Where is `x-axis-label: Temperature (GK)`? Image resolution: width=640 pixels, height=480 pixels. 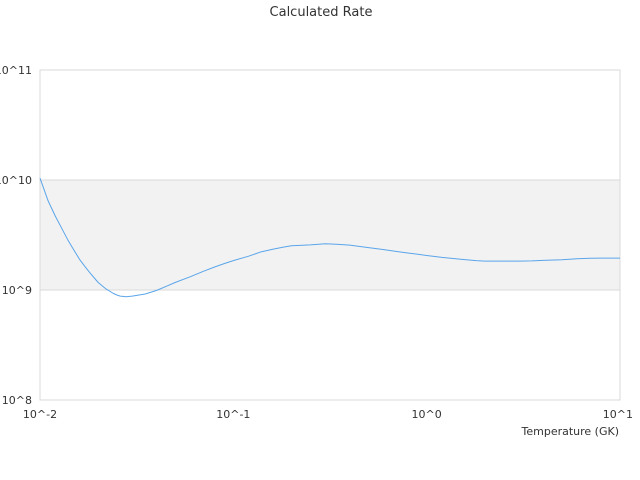 x-axis-label: Temperature (GK) is located at coordinates (570, 431).